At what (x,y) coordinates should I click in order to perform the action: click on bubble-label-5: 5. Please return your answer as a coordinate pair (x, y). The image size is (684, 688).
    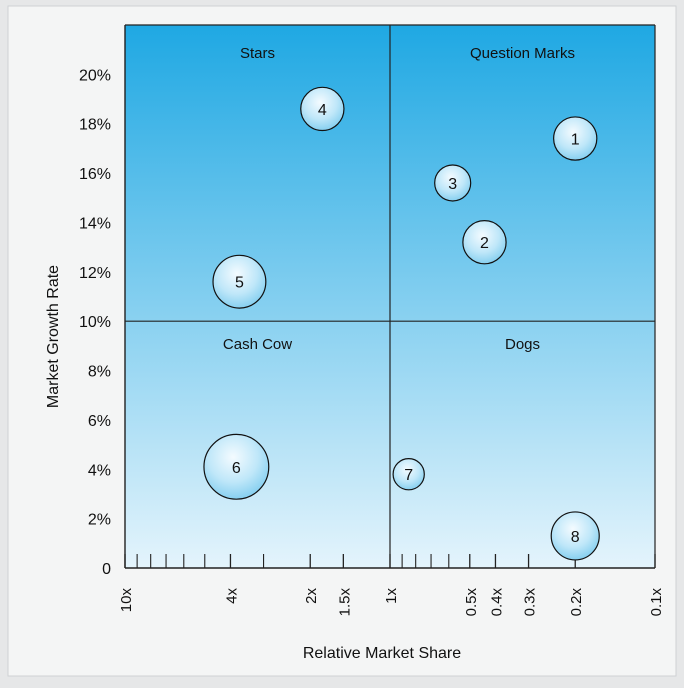
    Looking at the image, I should click on (239, 283).